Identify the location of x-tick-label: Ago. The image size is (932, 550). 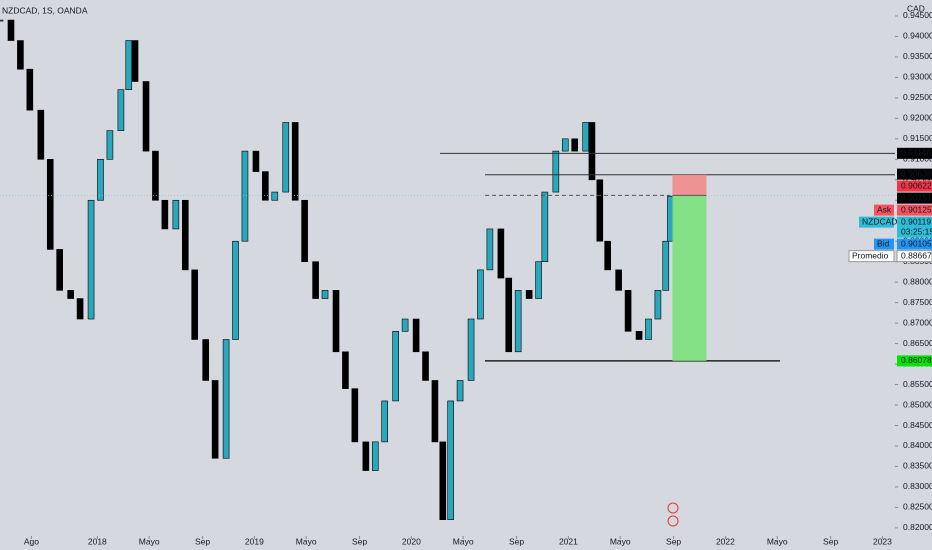
(31, 541).